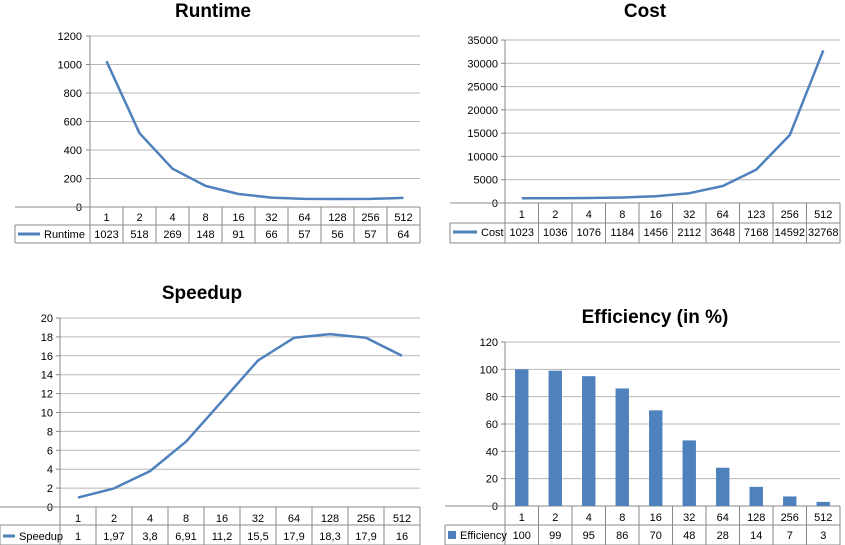 The height and width of the screenshot is (545, 845). Describe the element at coordinates (172, 235) in the screenshot. I see `data-label: 269` at that location.